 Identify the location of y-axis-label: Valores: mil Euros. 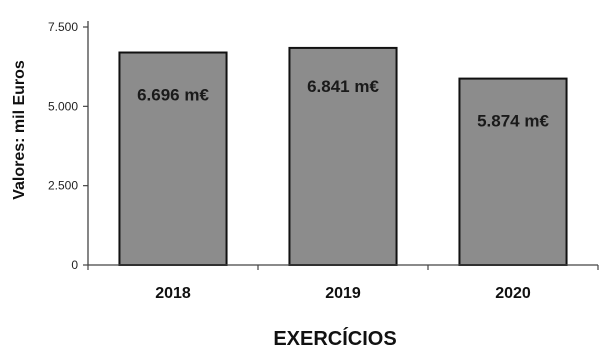
(19, 130).